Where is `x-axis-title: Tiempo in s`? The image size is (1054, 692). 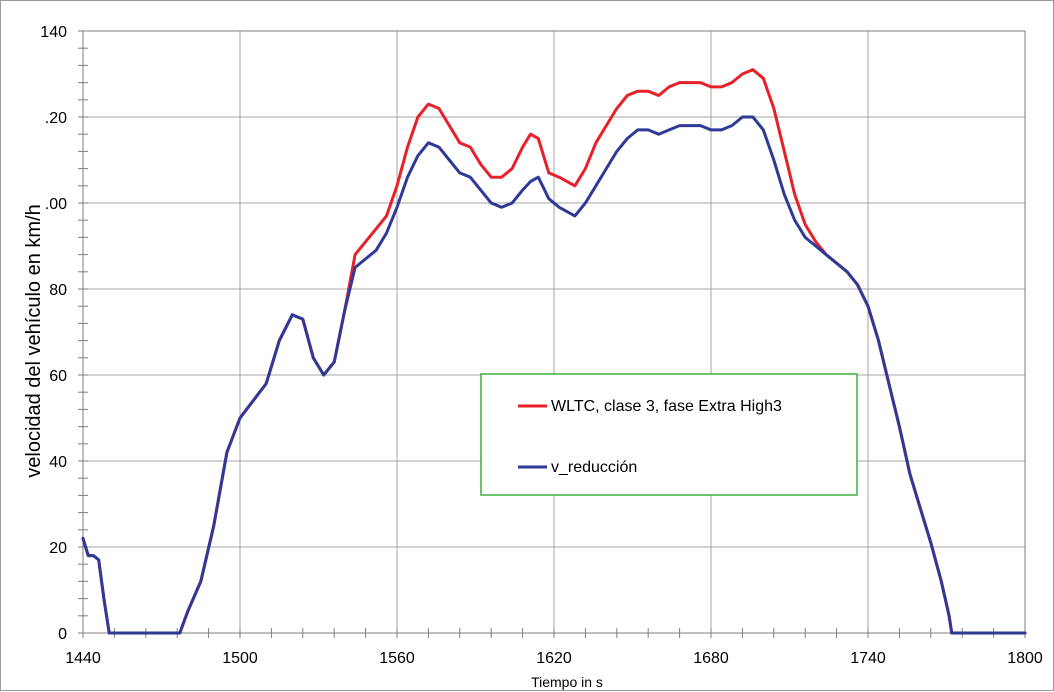
x-axis-title: Tiempo in s is located at coordinates (567, 682).